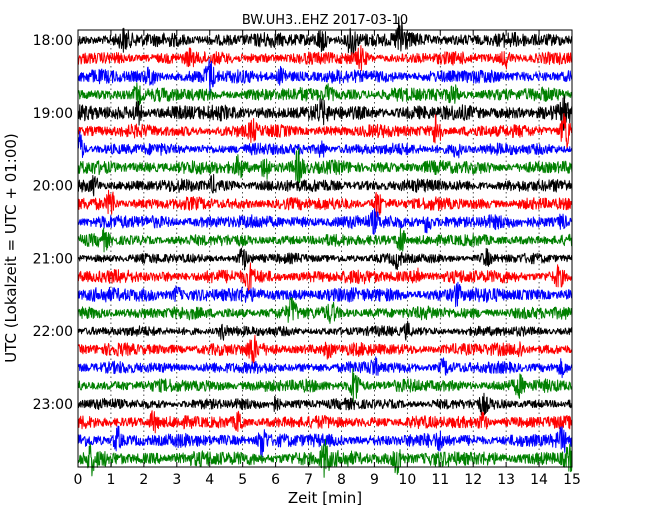 Image resolution: width=650 pixels, height=520 pixels. What do you see at coordinates (176, 480) in the screenshot?
I see `x-tick-label: 3` at bounding box center [176, 480].